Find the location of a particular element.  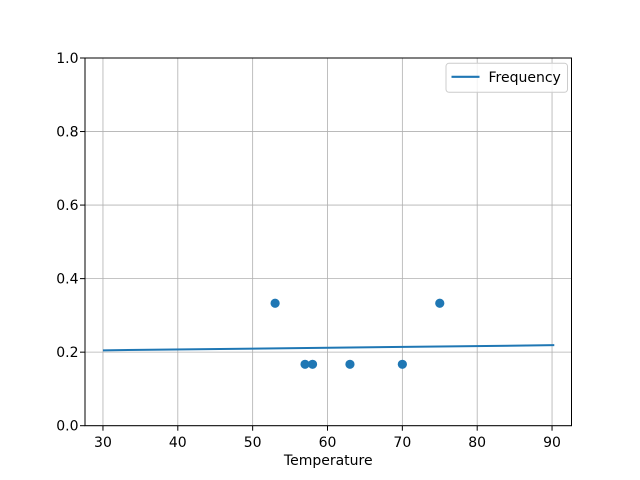

x-tick-label: 30 is located at coordinates (103, 443).